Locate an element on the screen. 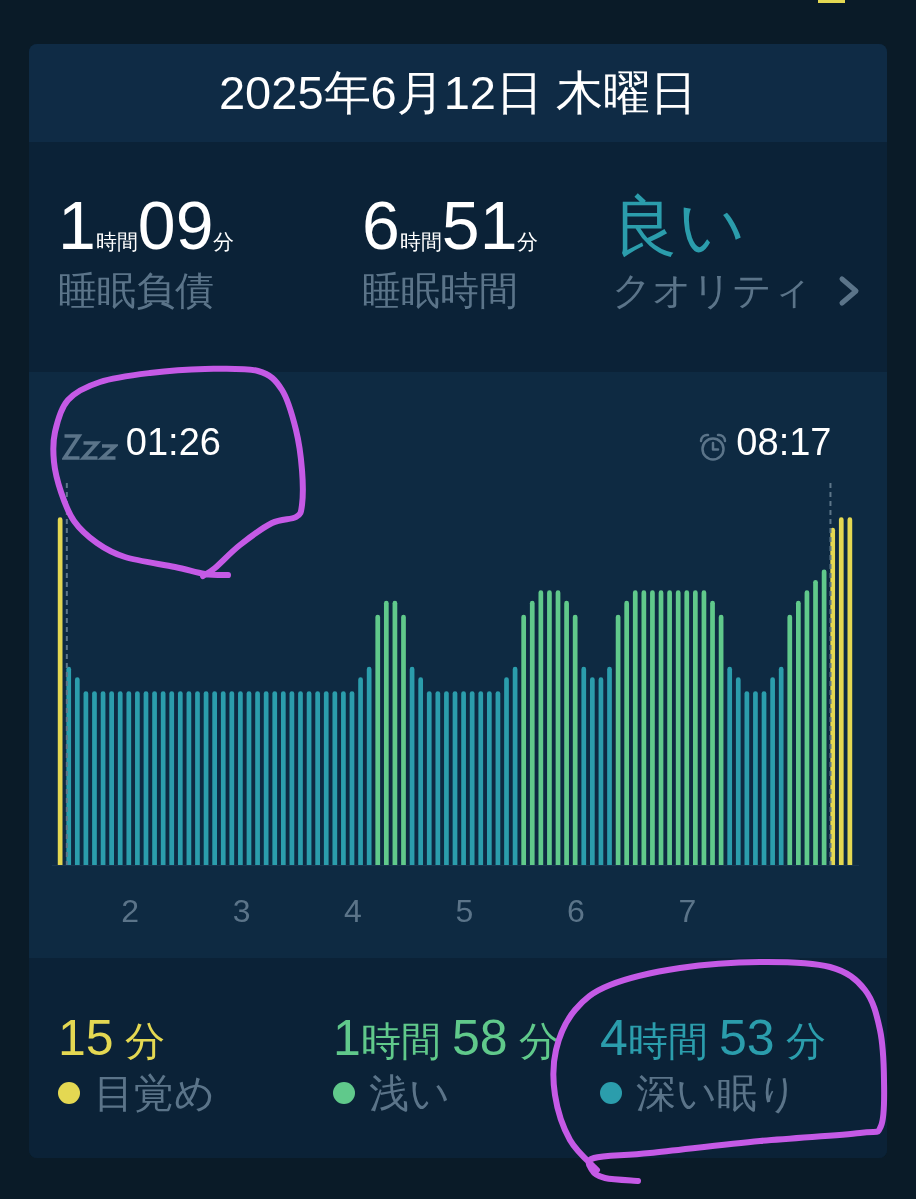 The height and width of the screenshot is (1199, 916). legend-label: 浅い is located at coordinates (409, 1093).